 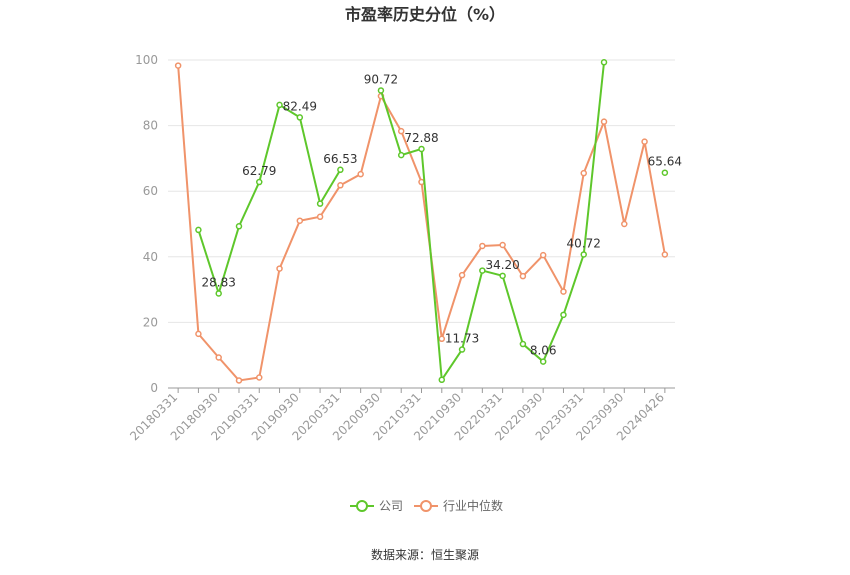 I want to click on legend-label: 公司, so click(x=391, y=506).